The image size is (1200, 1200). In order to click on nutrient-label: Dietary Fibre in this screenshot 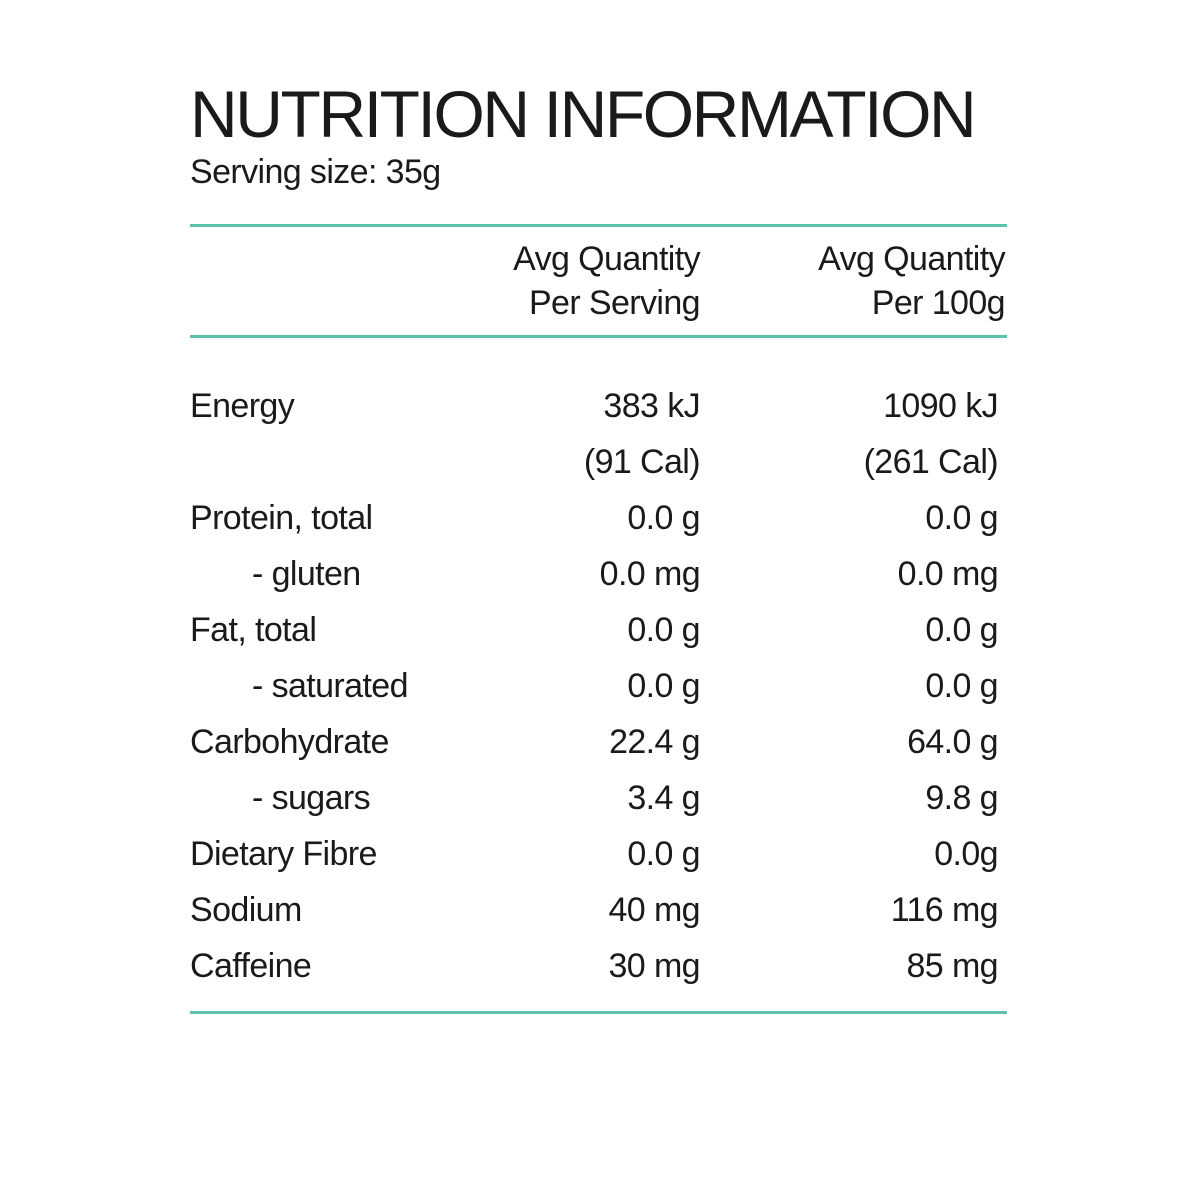, I will do `click(283, 854)`.